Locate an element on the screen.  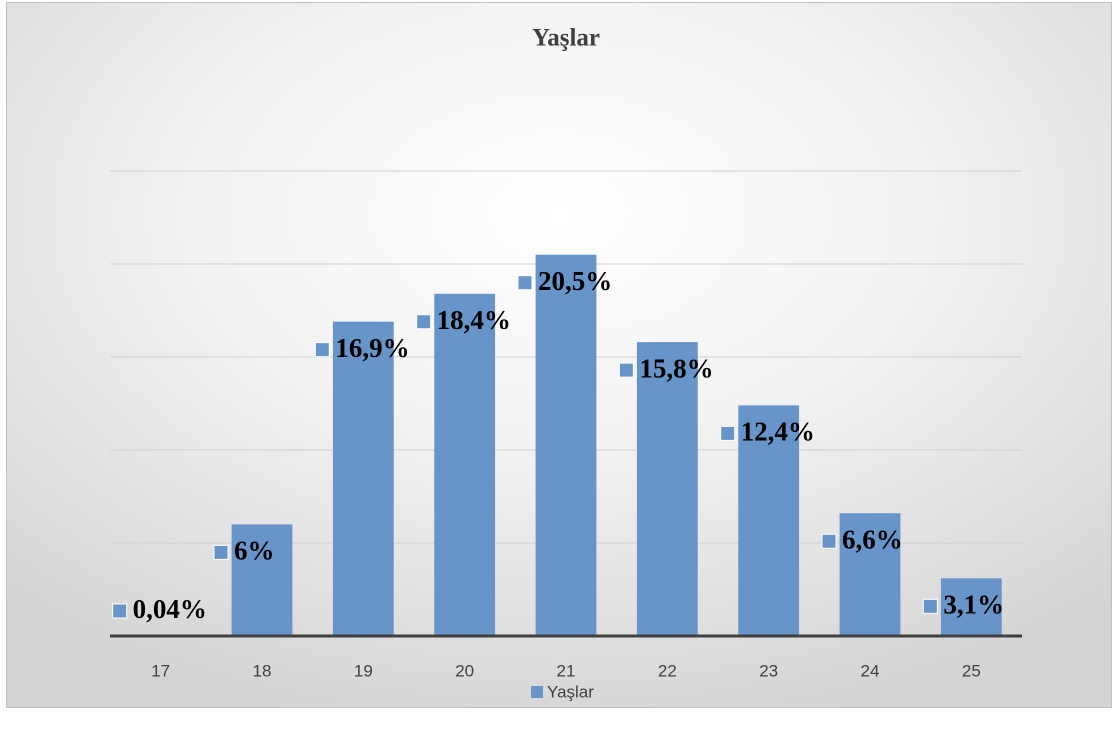
x-tick-label: 20 is located at coordinates (464, 670).